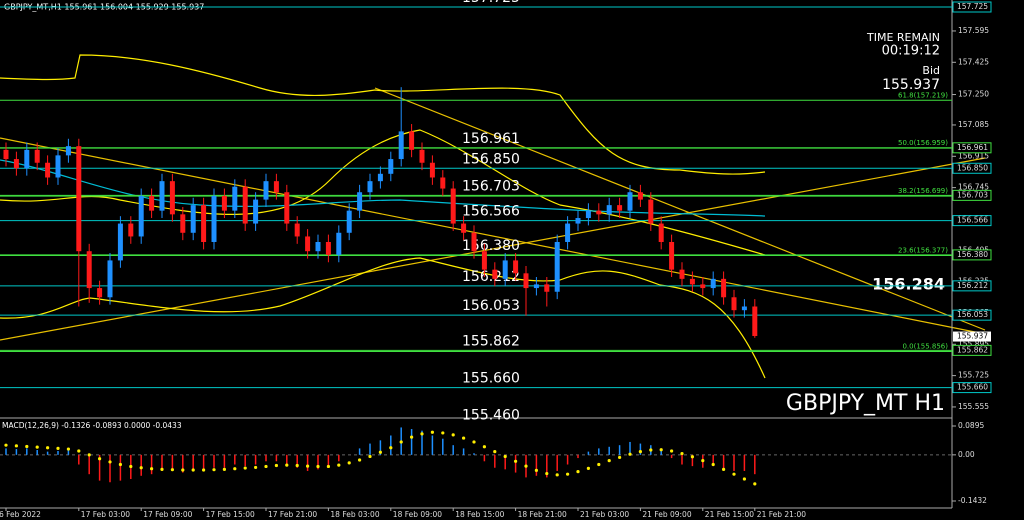 The image size is (1024, 520). Describe the element at coordinates (972, 314) in the screenshot. I see `level-tag-label: 156.053` at that location.